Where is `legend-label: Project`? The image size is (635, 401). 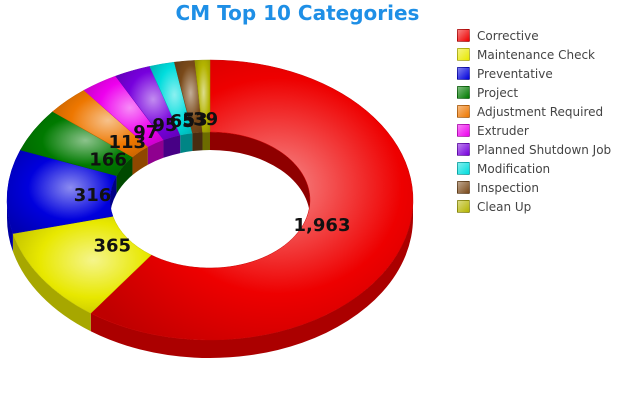
legend-label: Project is located at coordinates (498, 92).